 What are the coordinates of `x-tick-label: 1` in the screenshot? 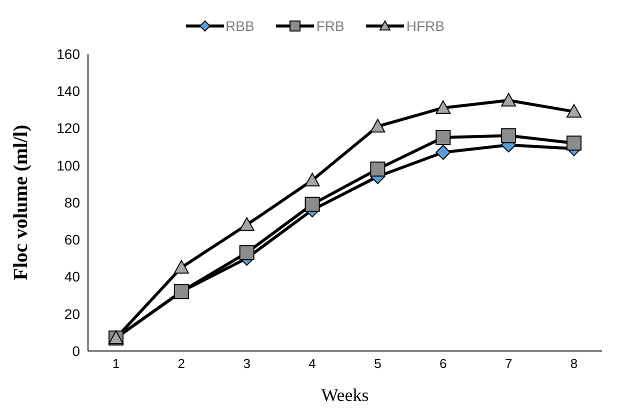 It's located at (116, 364).